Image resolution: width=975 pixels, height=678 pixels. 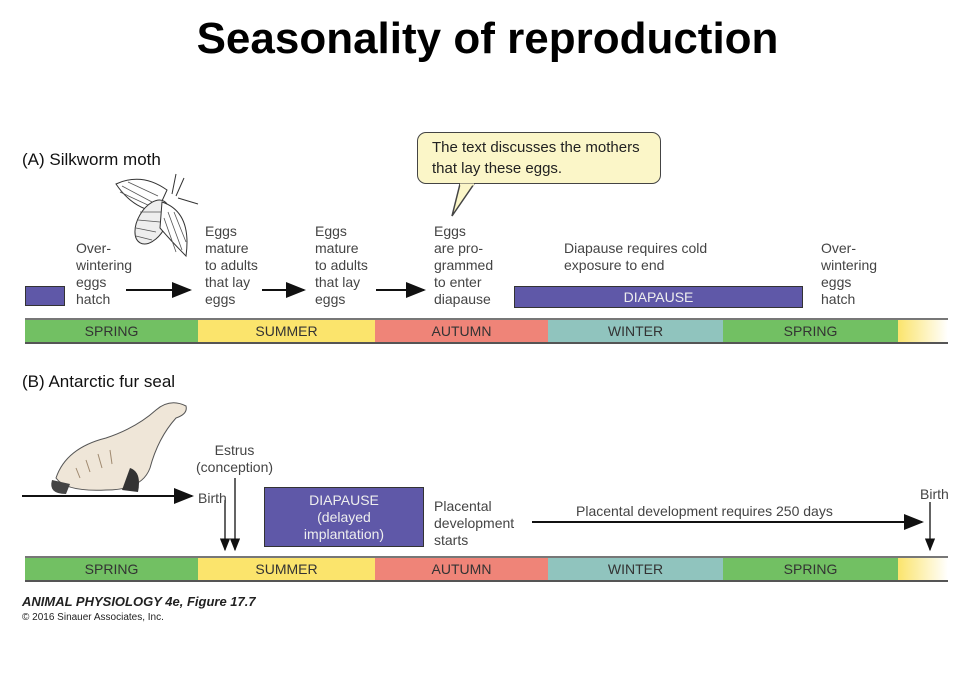 I want to click on season-bar-b: SPRING SUMMER AUTUMN WINTER SPRING, so click(x=486, y=569).